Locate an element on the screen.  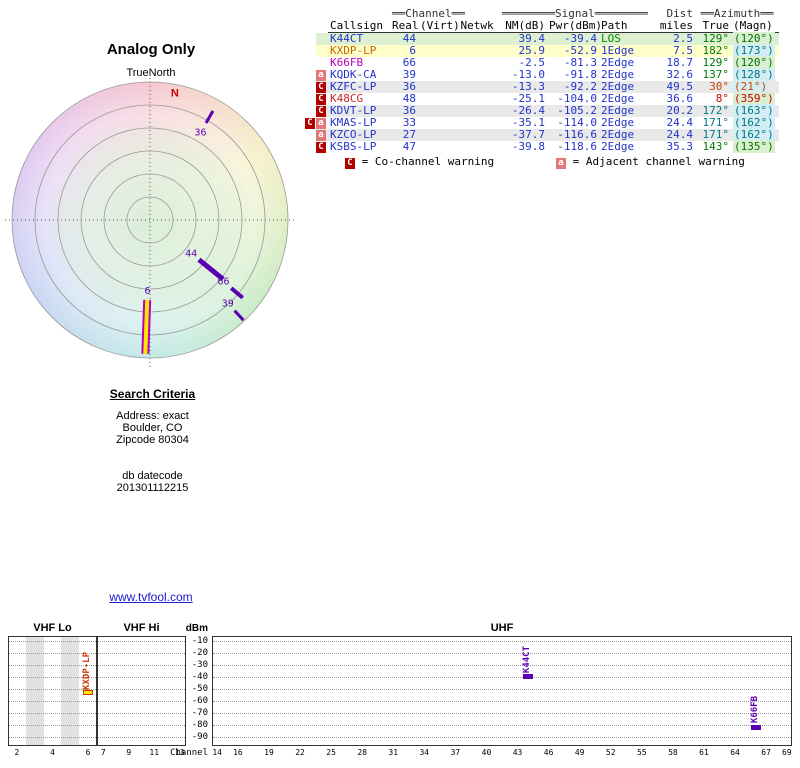
channel-tick: 61 is located at coordinates (704, 752).